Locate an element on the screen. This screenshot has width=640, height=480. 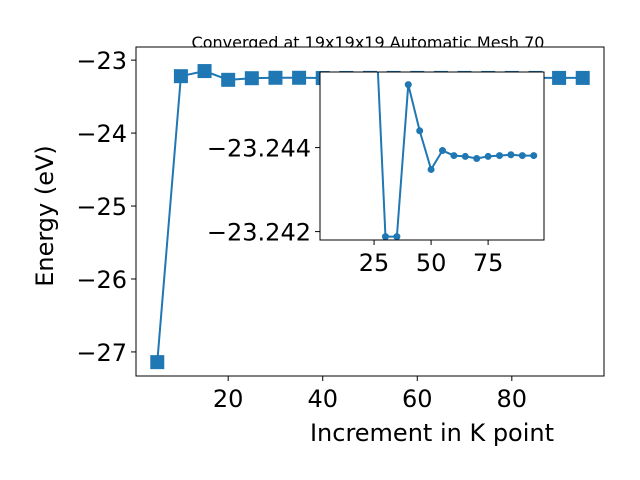
axes-frame is located at coordinates (432, 156).